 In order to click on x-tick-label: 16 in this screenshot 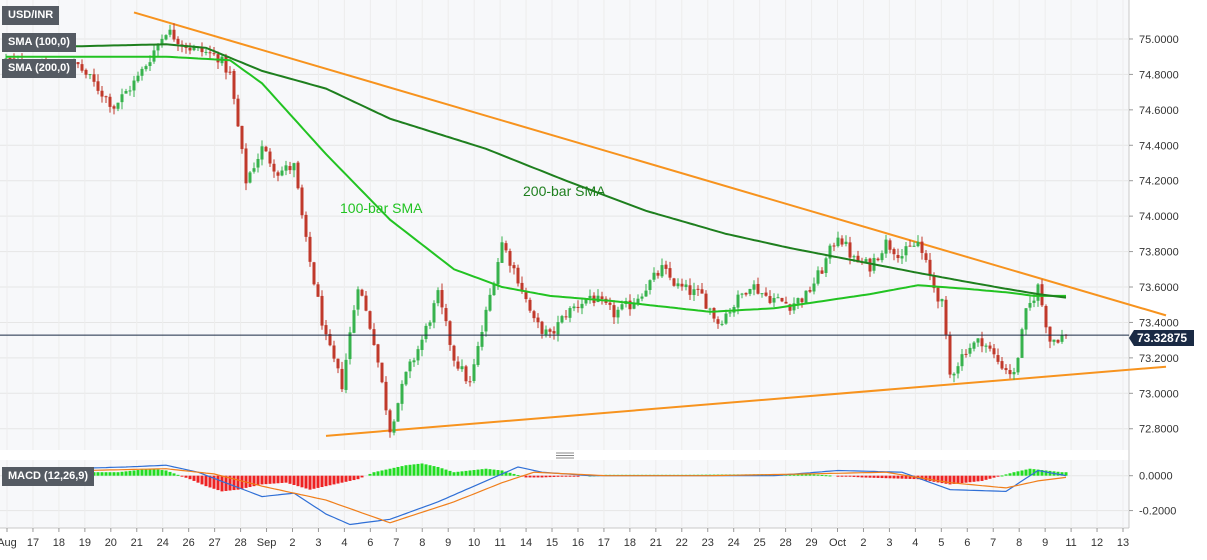, I will do `click(578, 543)`.